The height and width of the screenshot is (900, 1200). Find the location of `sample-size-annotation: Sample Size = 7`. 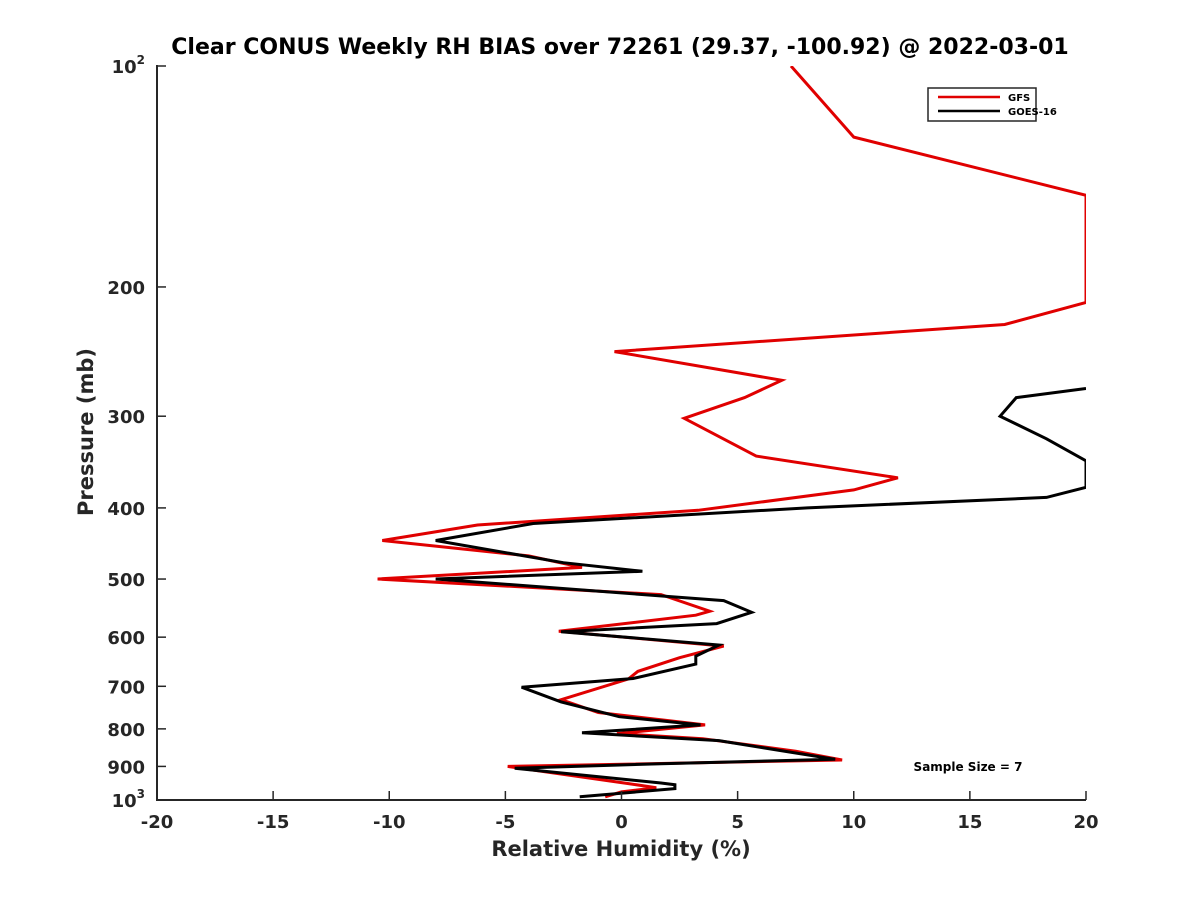

sample-size-annotation: Sample Size = 7 is located at coordinates (968, 767).